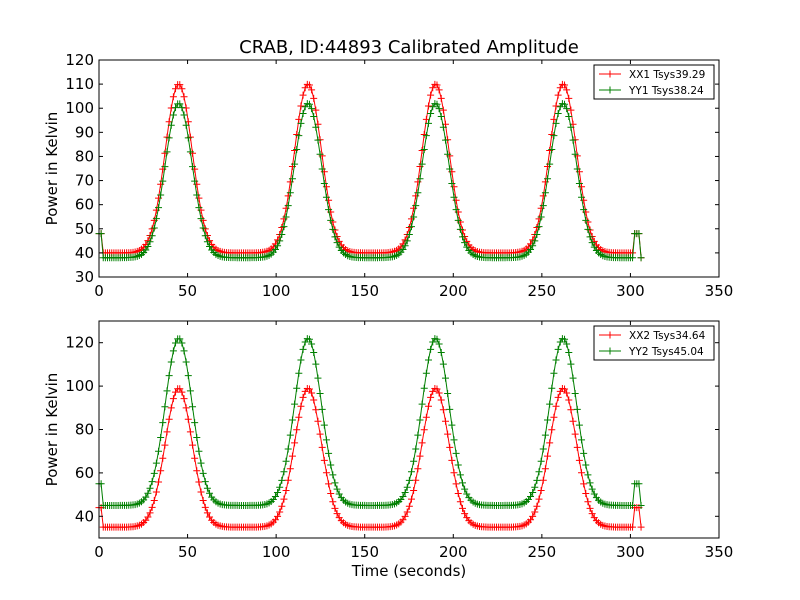 This screenshot has height=600, width=800. What do you see at coordinates (651, 91) in the screenshot?
I see `legend-entry: YY1 Tsys38.24` at bounding box center [651, 91].